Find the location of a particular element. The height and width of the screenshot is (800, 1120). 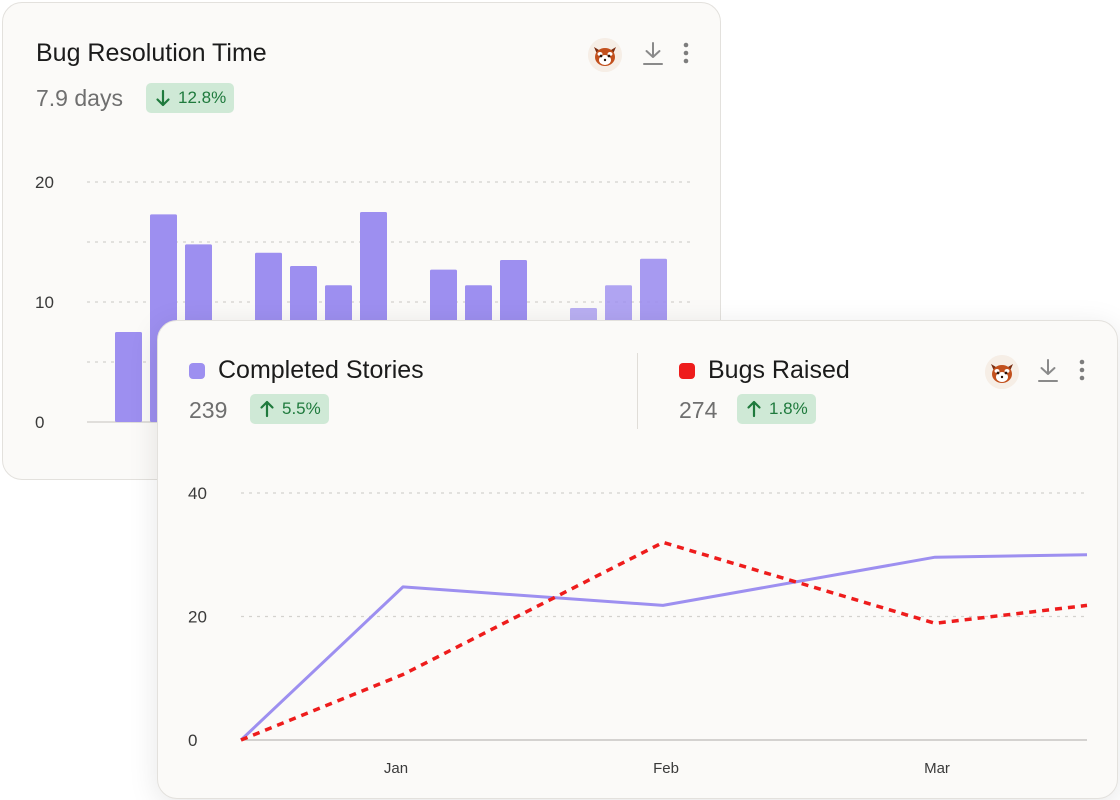

header-divider is located at coordinates (637, 391).